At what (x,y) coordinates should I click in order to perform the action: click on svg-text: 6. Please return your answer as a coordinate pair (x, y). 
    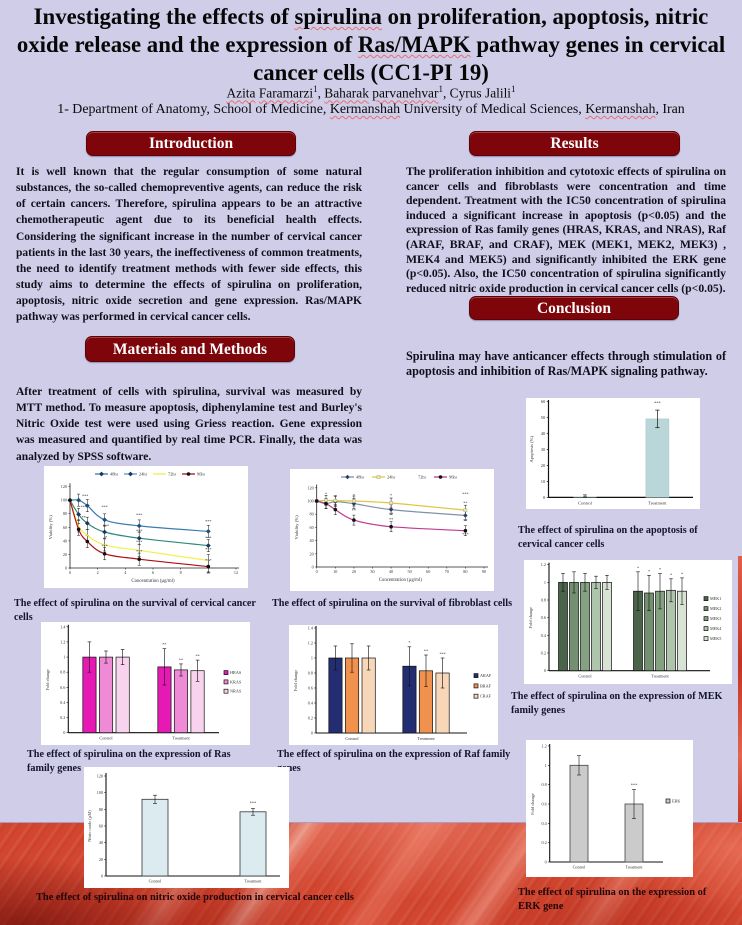
    Looking at the image, I should click on (153, 572).